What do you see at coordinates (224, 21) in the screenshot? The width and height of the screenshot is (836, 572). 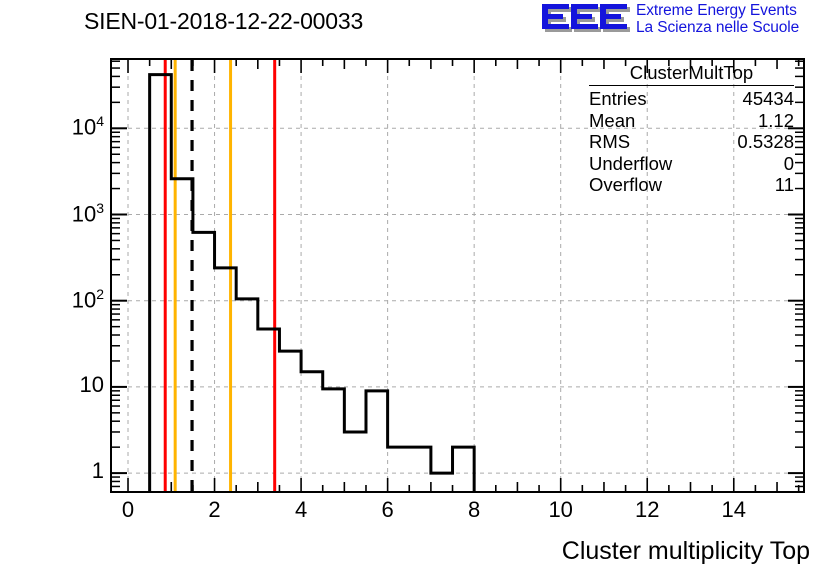 I see `page-title: SIEN-01-2018-12-22-00033` at bounding box center [224, 21].